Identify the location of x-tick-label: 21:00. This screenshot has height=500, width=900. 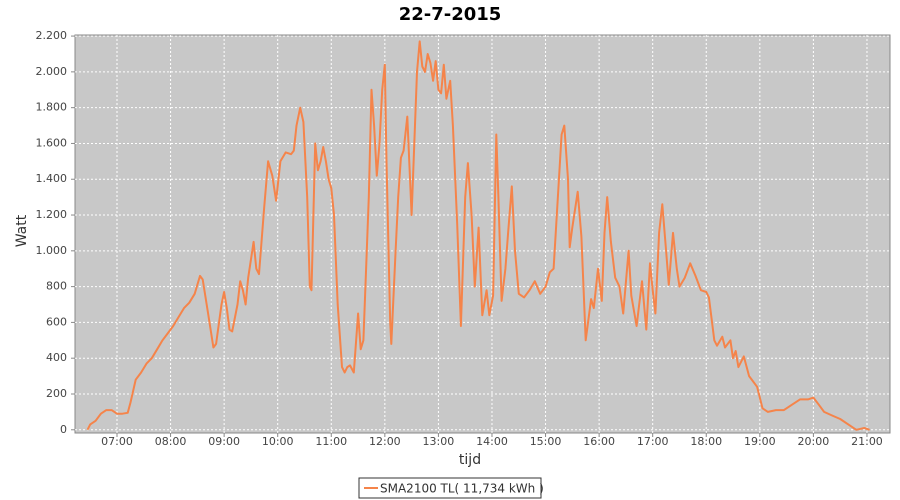
(867, 441).